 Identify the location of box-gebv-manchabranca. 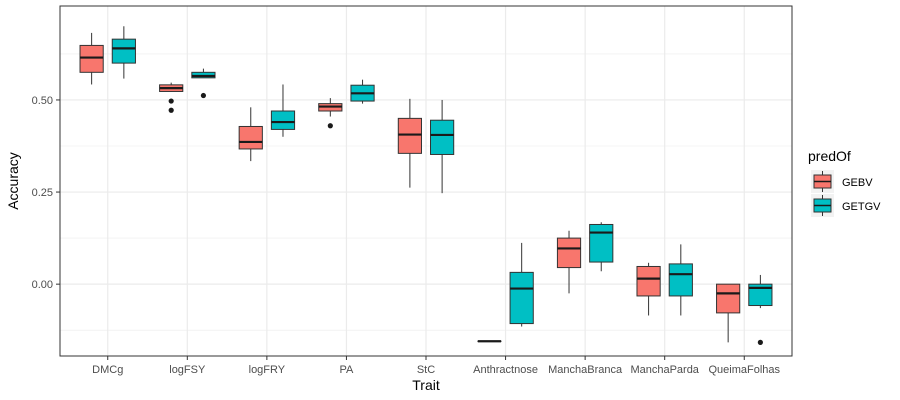
(569, 262).